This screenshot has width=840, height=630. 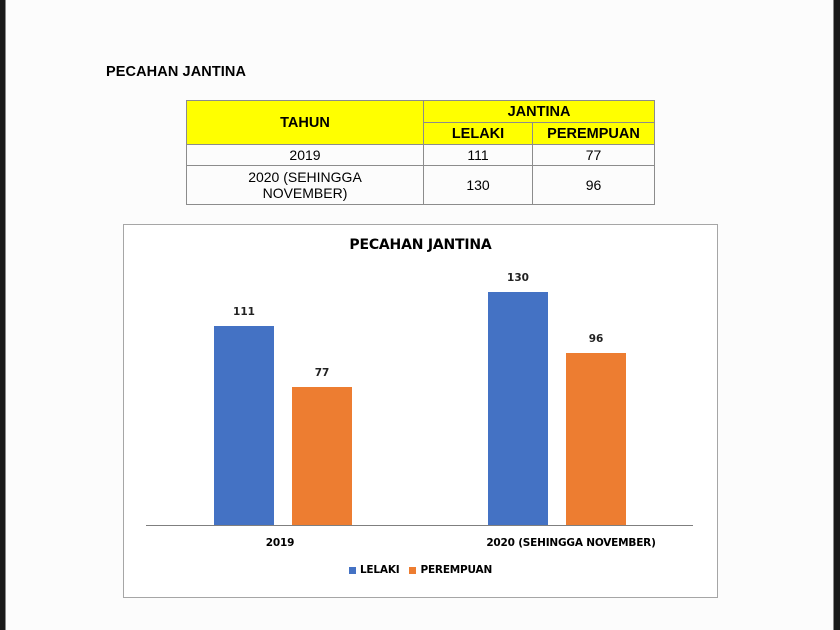 What do you see at coordinates (379, 570) in the screenshot?
I see `legend-label: LELAKI` at bounding box center [379, 570].